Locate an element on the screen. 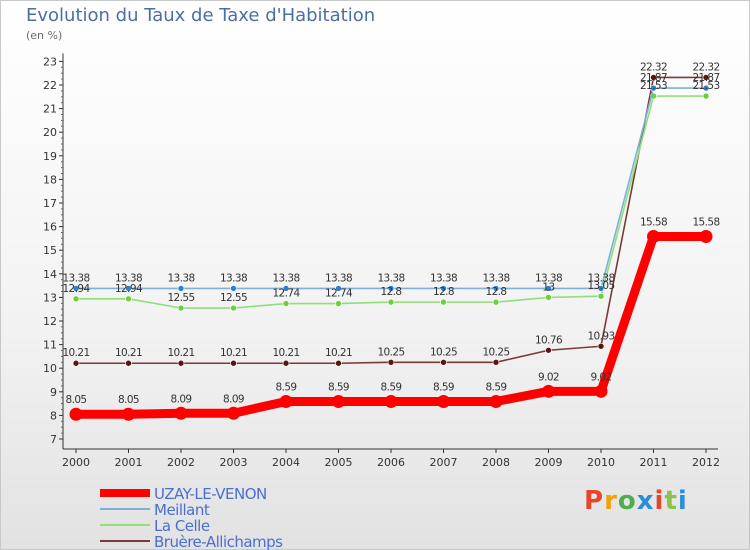 Image resolution: width=750 pixels, height=550 pixels. y-tick-label: 23 is located at coordinates (50, 61).